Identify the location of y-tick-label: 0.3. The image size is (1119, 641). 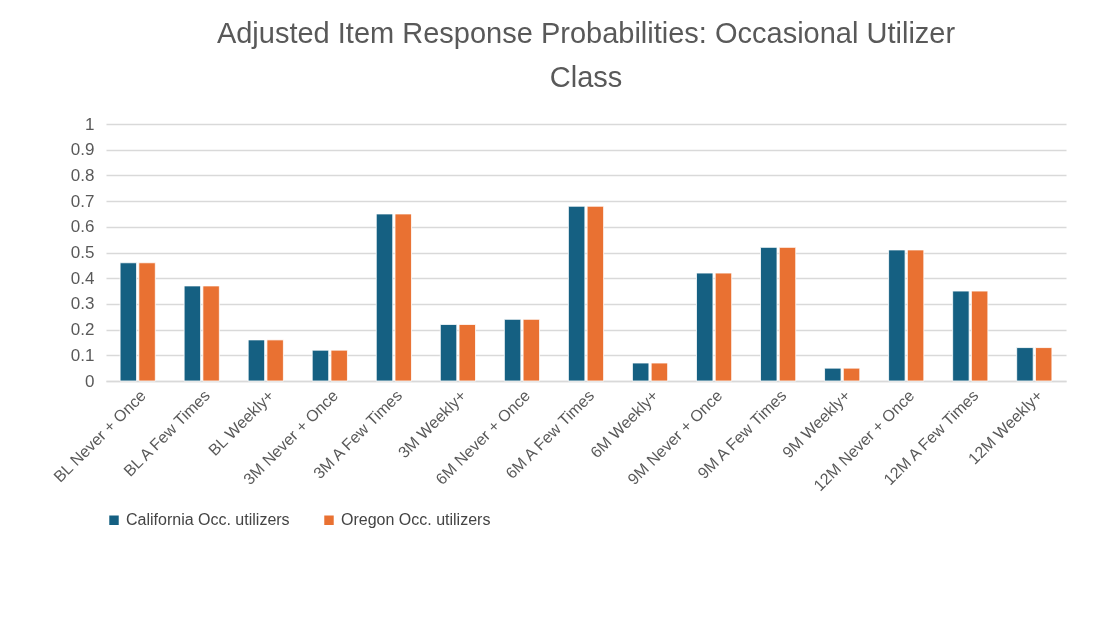
(82, 304).